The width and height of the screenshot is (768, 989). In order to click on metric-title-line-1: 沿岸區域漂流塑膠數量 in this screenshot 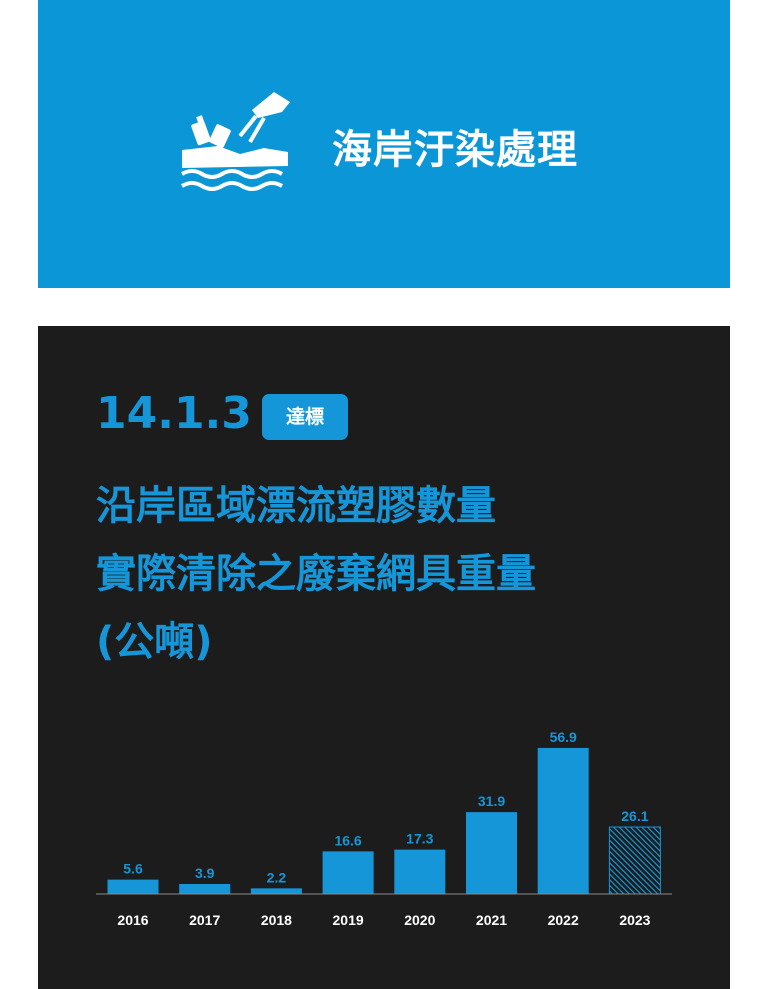, I will do `click(296, 506)`.